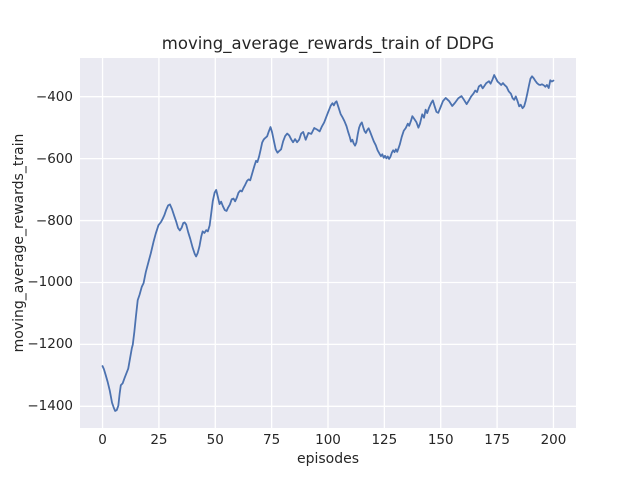 Image resolution: width=640 pixels, height=480 pixels. I want to click on x-tick-label: 50, so click(215, 440).